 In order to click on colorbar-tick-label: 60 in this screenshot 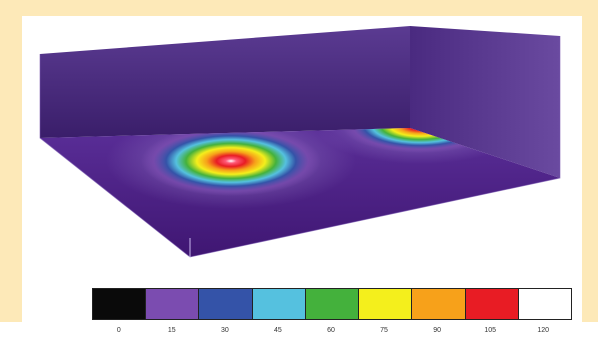, I will do `click(331, 330)`.